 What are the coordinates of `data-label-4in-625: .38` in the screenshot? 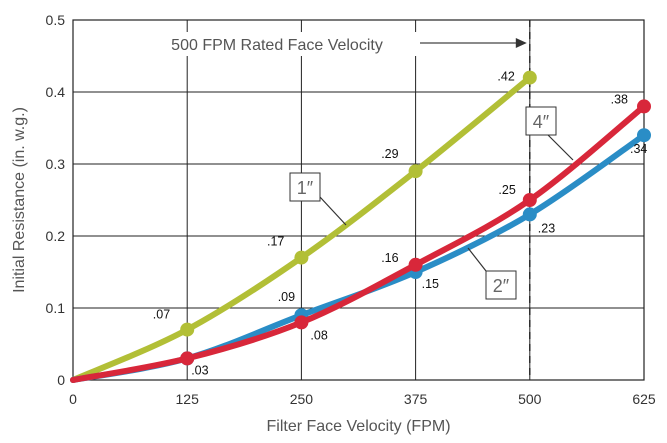 It's located at (619, 99).